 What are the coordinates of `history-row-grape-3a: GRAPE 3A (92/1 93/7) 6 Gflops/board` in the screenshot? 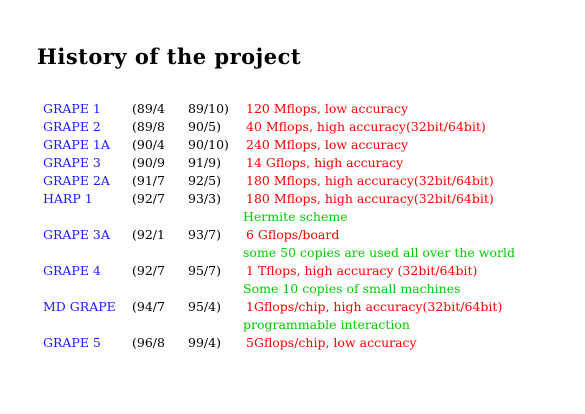 It's located at (292, 235).